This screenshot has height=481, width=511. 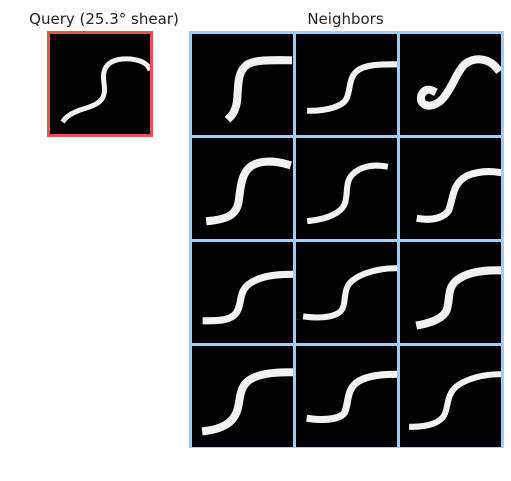 I want to click on query-digit, so click(x=105, y=90).